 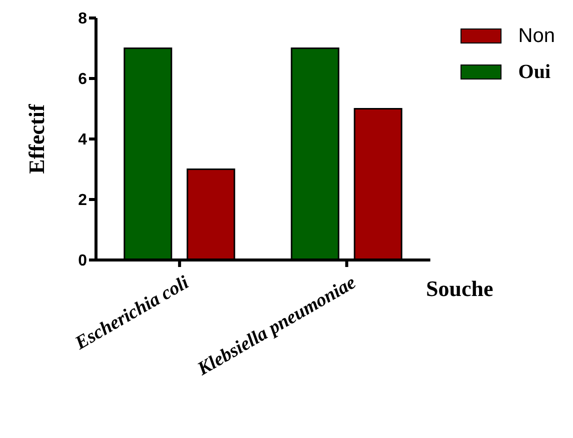 I want to click on y-tick-label: 6, so click(x=83, y=79).